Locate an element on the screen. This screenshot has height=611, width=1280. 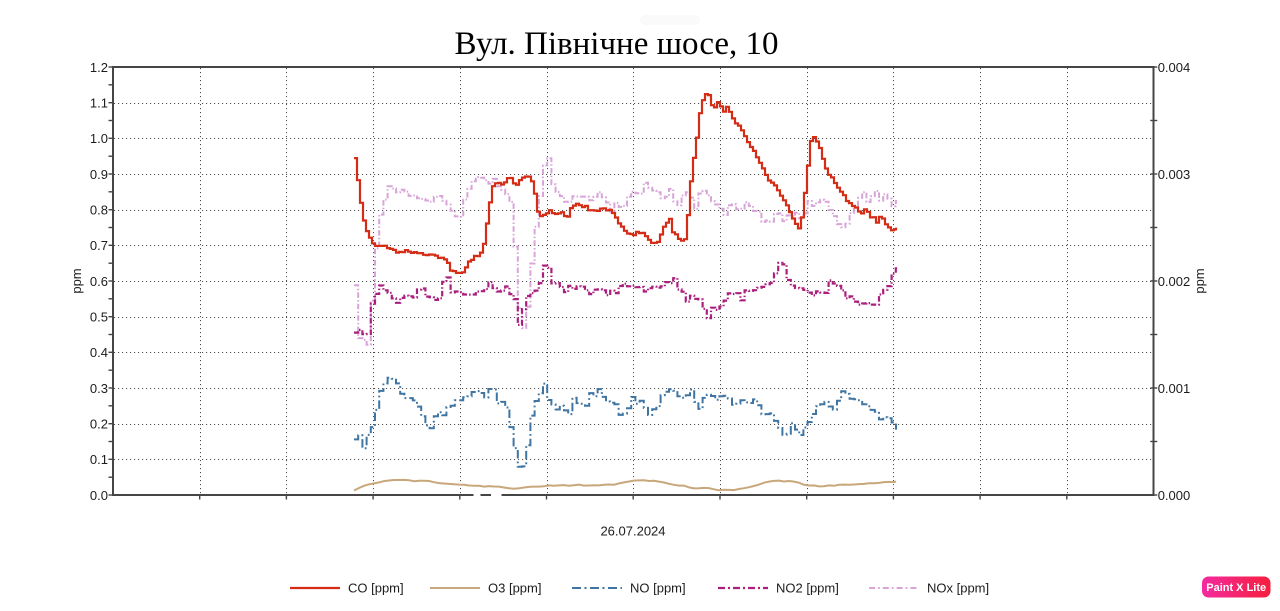
svg-text: 0.003 is located at coordinates (1174, 174).